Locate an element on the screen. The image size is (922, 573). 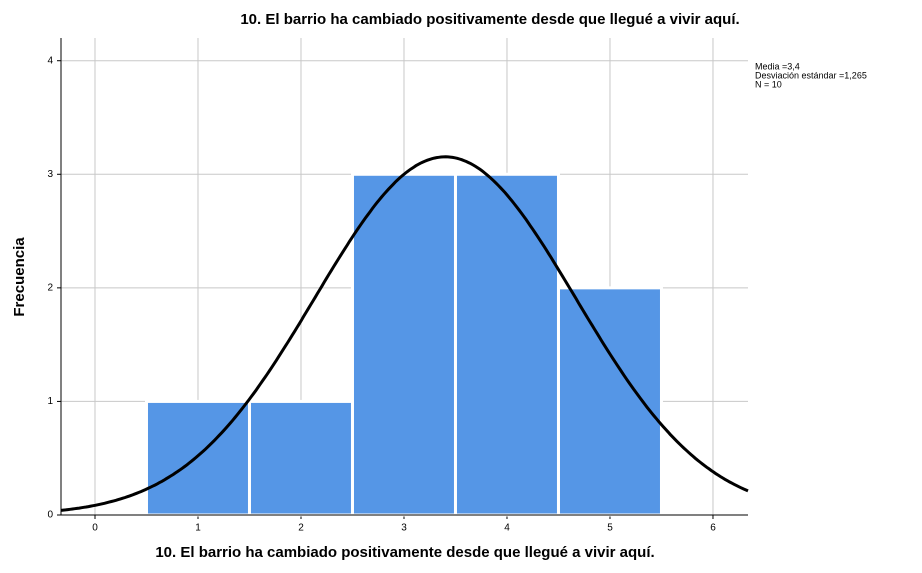
x-tick-label: 4 is located at coordinates (507, 528).